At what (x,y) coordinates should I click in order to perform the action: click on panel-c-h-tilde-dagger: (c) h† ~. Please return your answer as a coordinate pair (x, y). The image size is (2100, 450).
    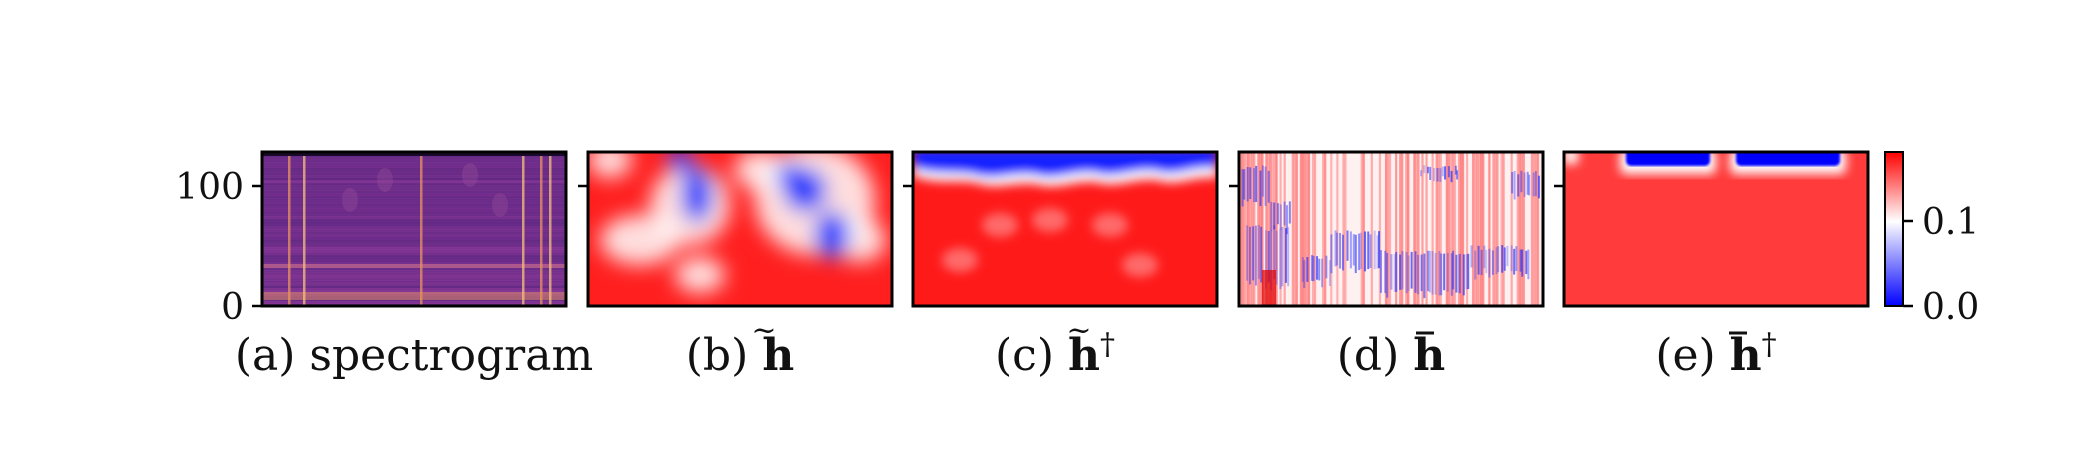
    Looking at the image, I should click on (1061, 265).